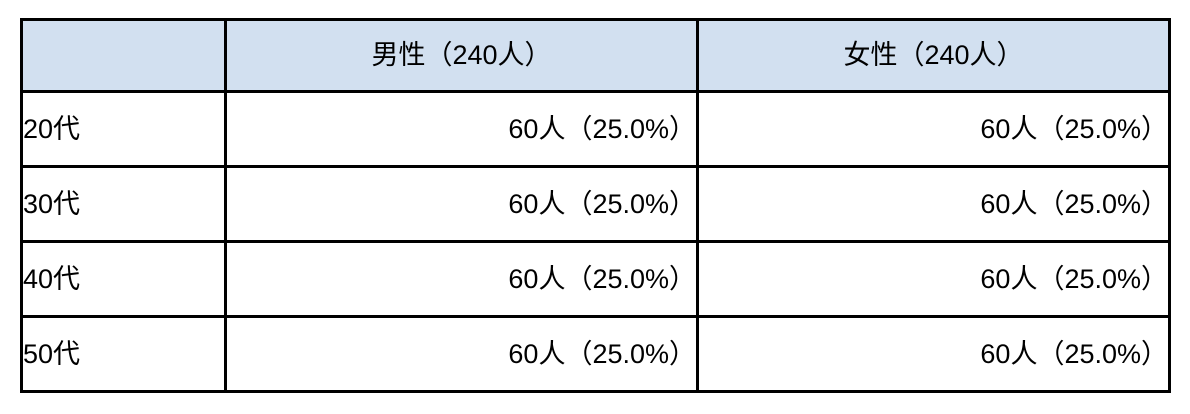 The width and height of the screenshot is (1190, 414). What do you see at coordinates (123, 129) in the screenshot?
I see `cell-age-group: 20代` at bounding box center [123, 129].